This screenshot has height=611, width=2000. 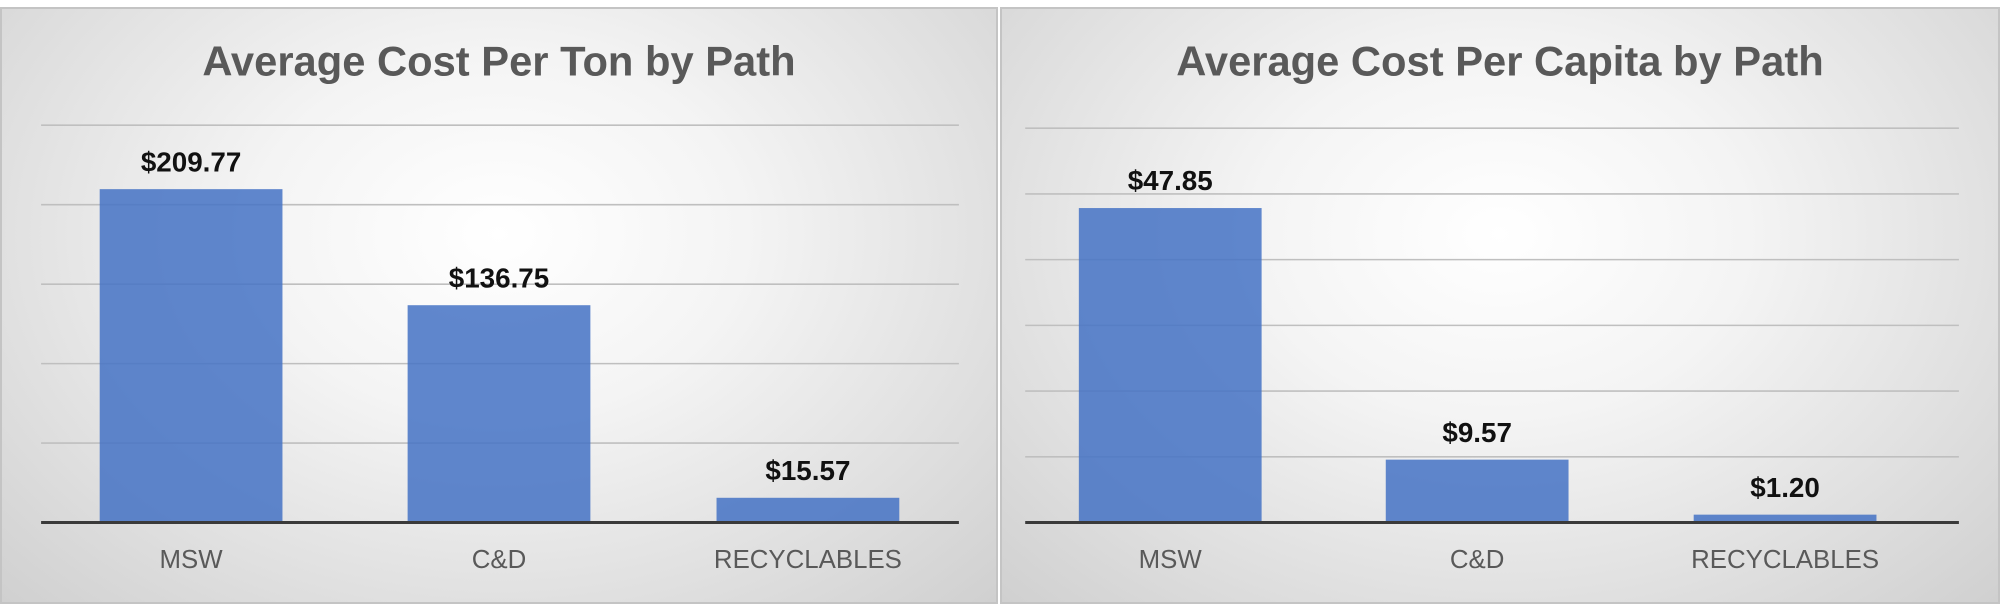 What do you see at coordinates (1499, 61) in the screenshot?
I see `chart-title: Average Cost Per Capita by Path` at bounding box center [1499, 61].